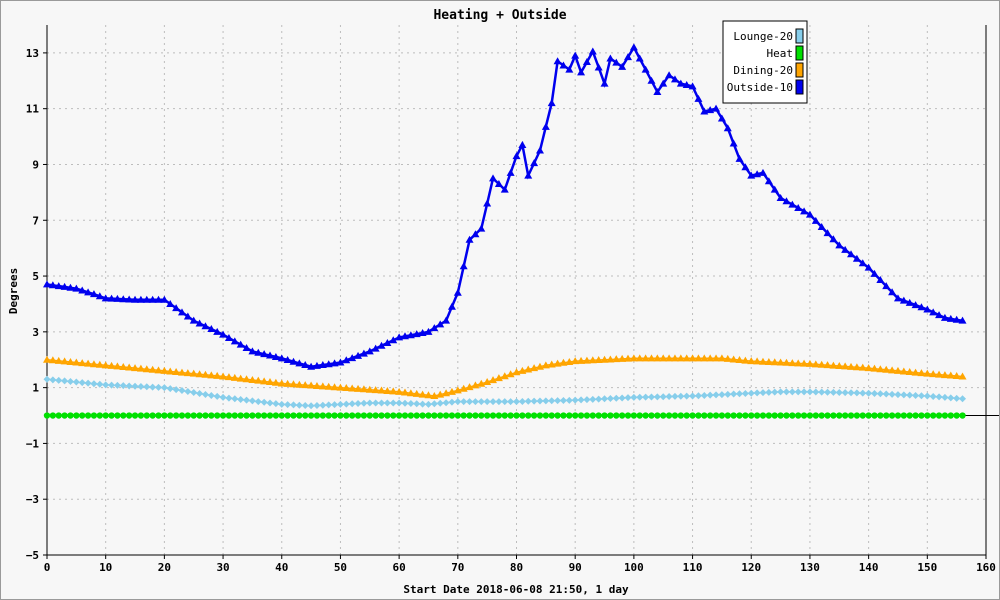  Describe the element at coordinates (281, 567) in the screenshot. I see `x-tick-label: 40` at that location.